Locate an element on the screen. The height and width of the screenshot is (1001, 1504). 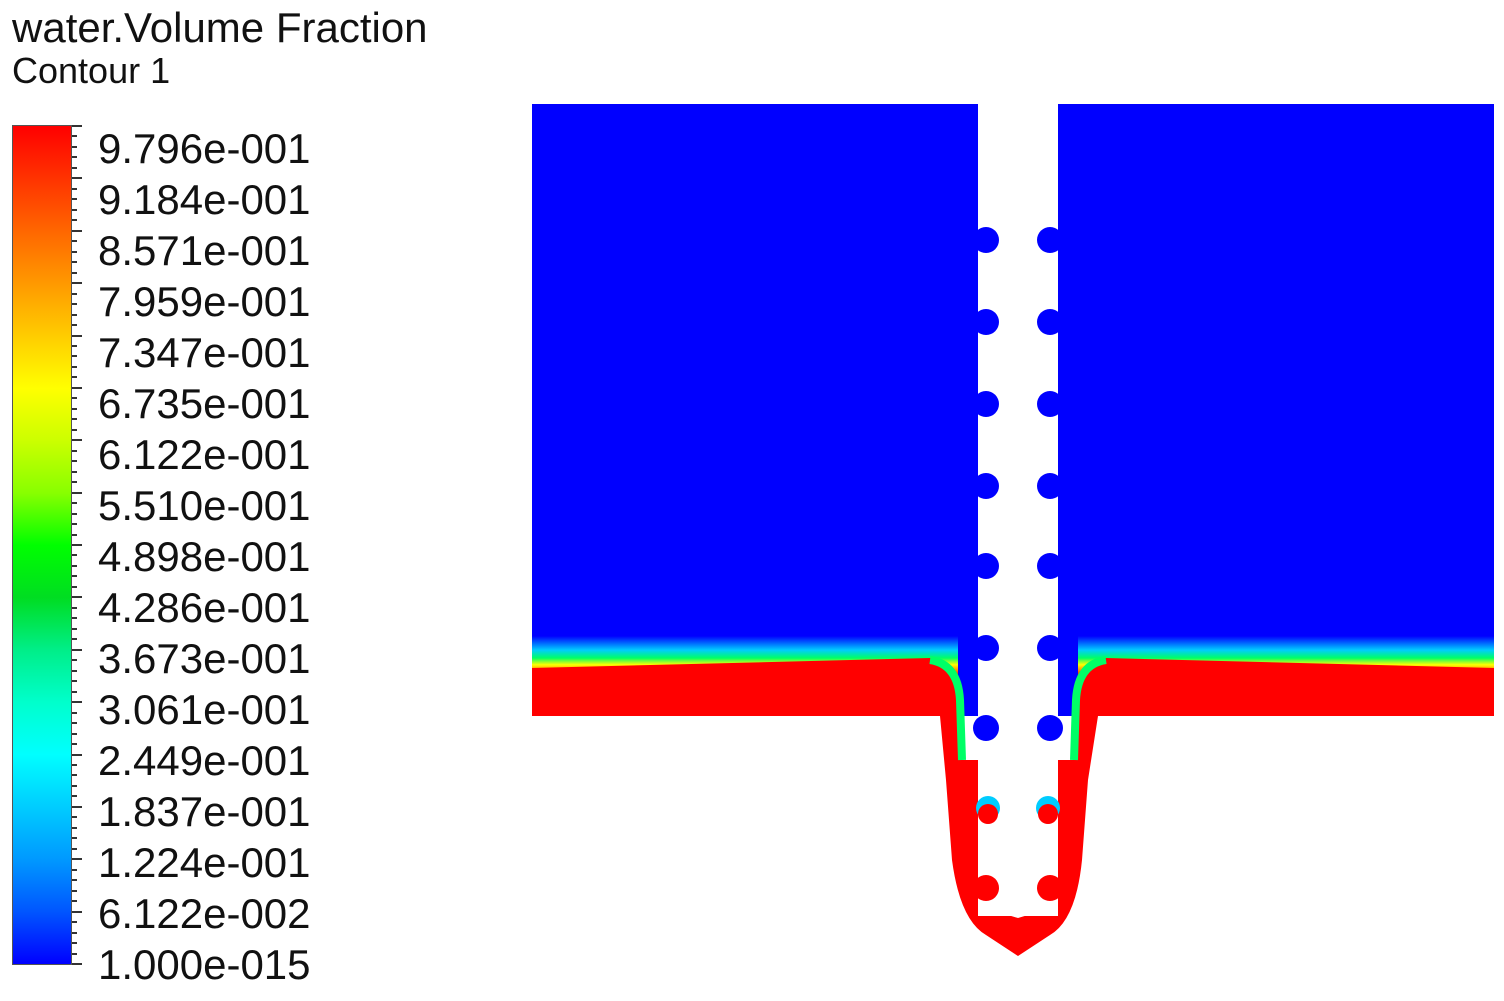
left-wall-bumps is located at coordinates (986, 484).